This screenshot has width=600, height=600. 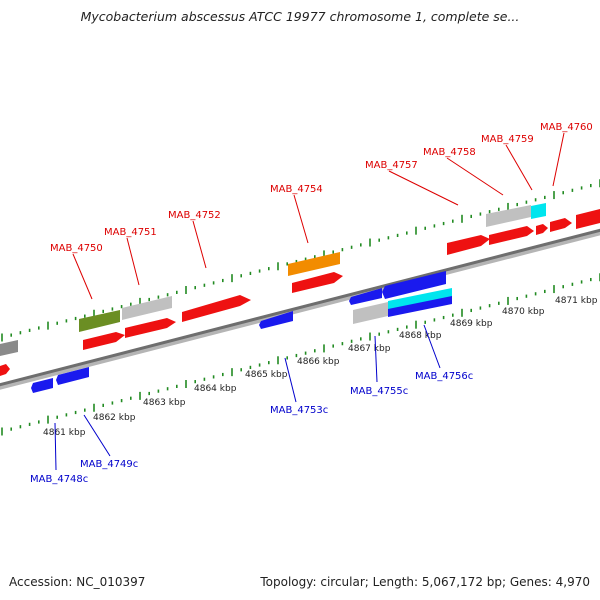 What do you see at coordinates (130, 232) in the screenshot?
I see `gene-label: MAB_4751` at bounding box center [130, 232].